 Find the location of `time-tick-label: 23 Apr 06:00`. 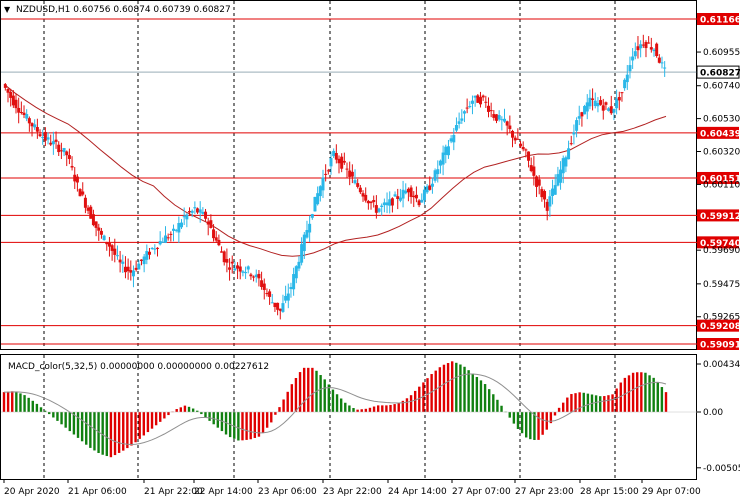

time-tick-label: 23 Apr 06:00 is located at coordinates (287, 492).